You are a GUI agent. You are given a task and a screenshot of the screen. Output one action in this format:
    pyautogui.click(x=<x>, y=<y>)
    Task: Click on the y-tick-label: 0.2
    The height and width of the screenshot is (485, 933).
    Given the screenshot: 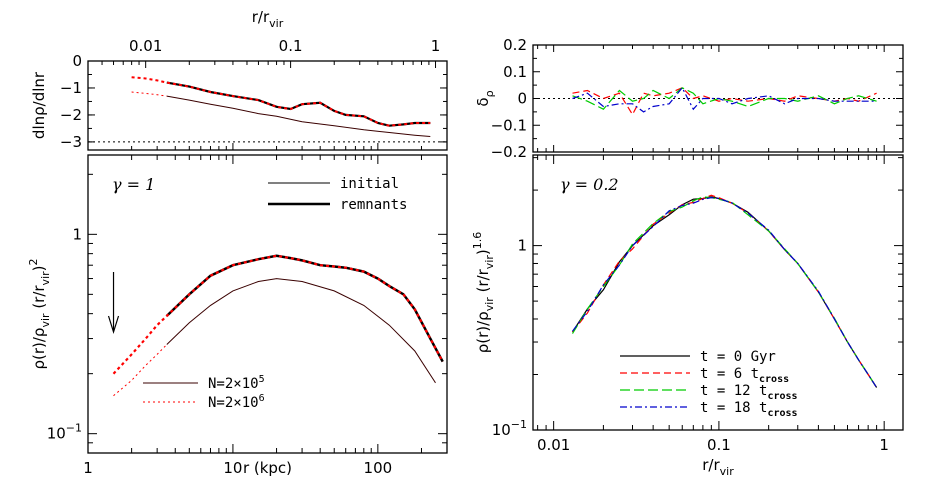 What is the action you would take?
    pyautogui.click(x=515, y=45)
    